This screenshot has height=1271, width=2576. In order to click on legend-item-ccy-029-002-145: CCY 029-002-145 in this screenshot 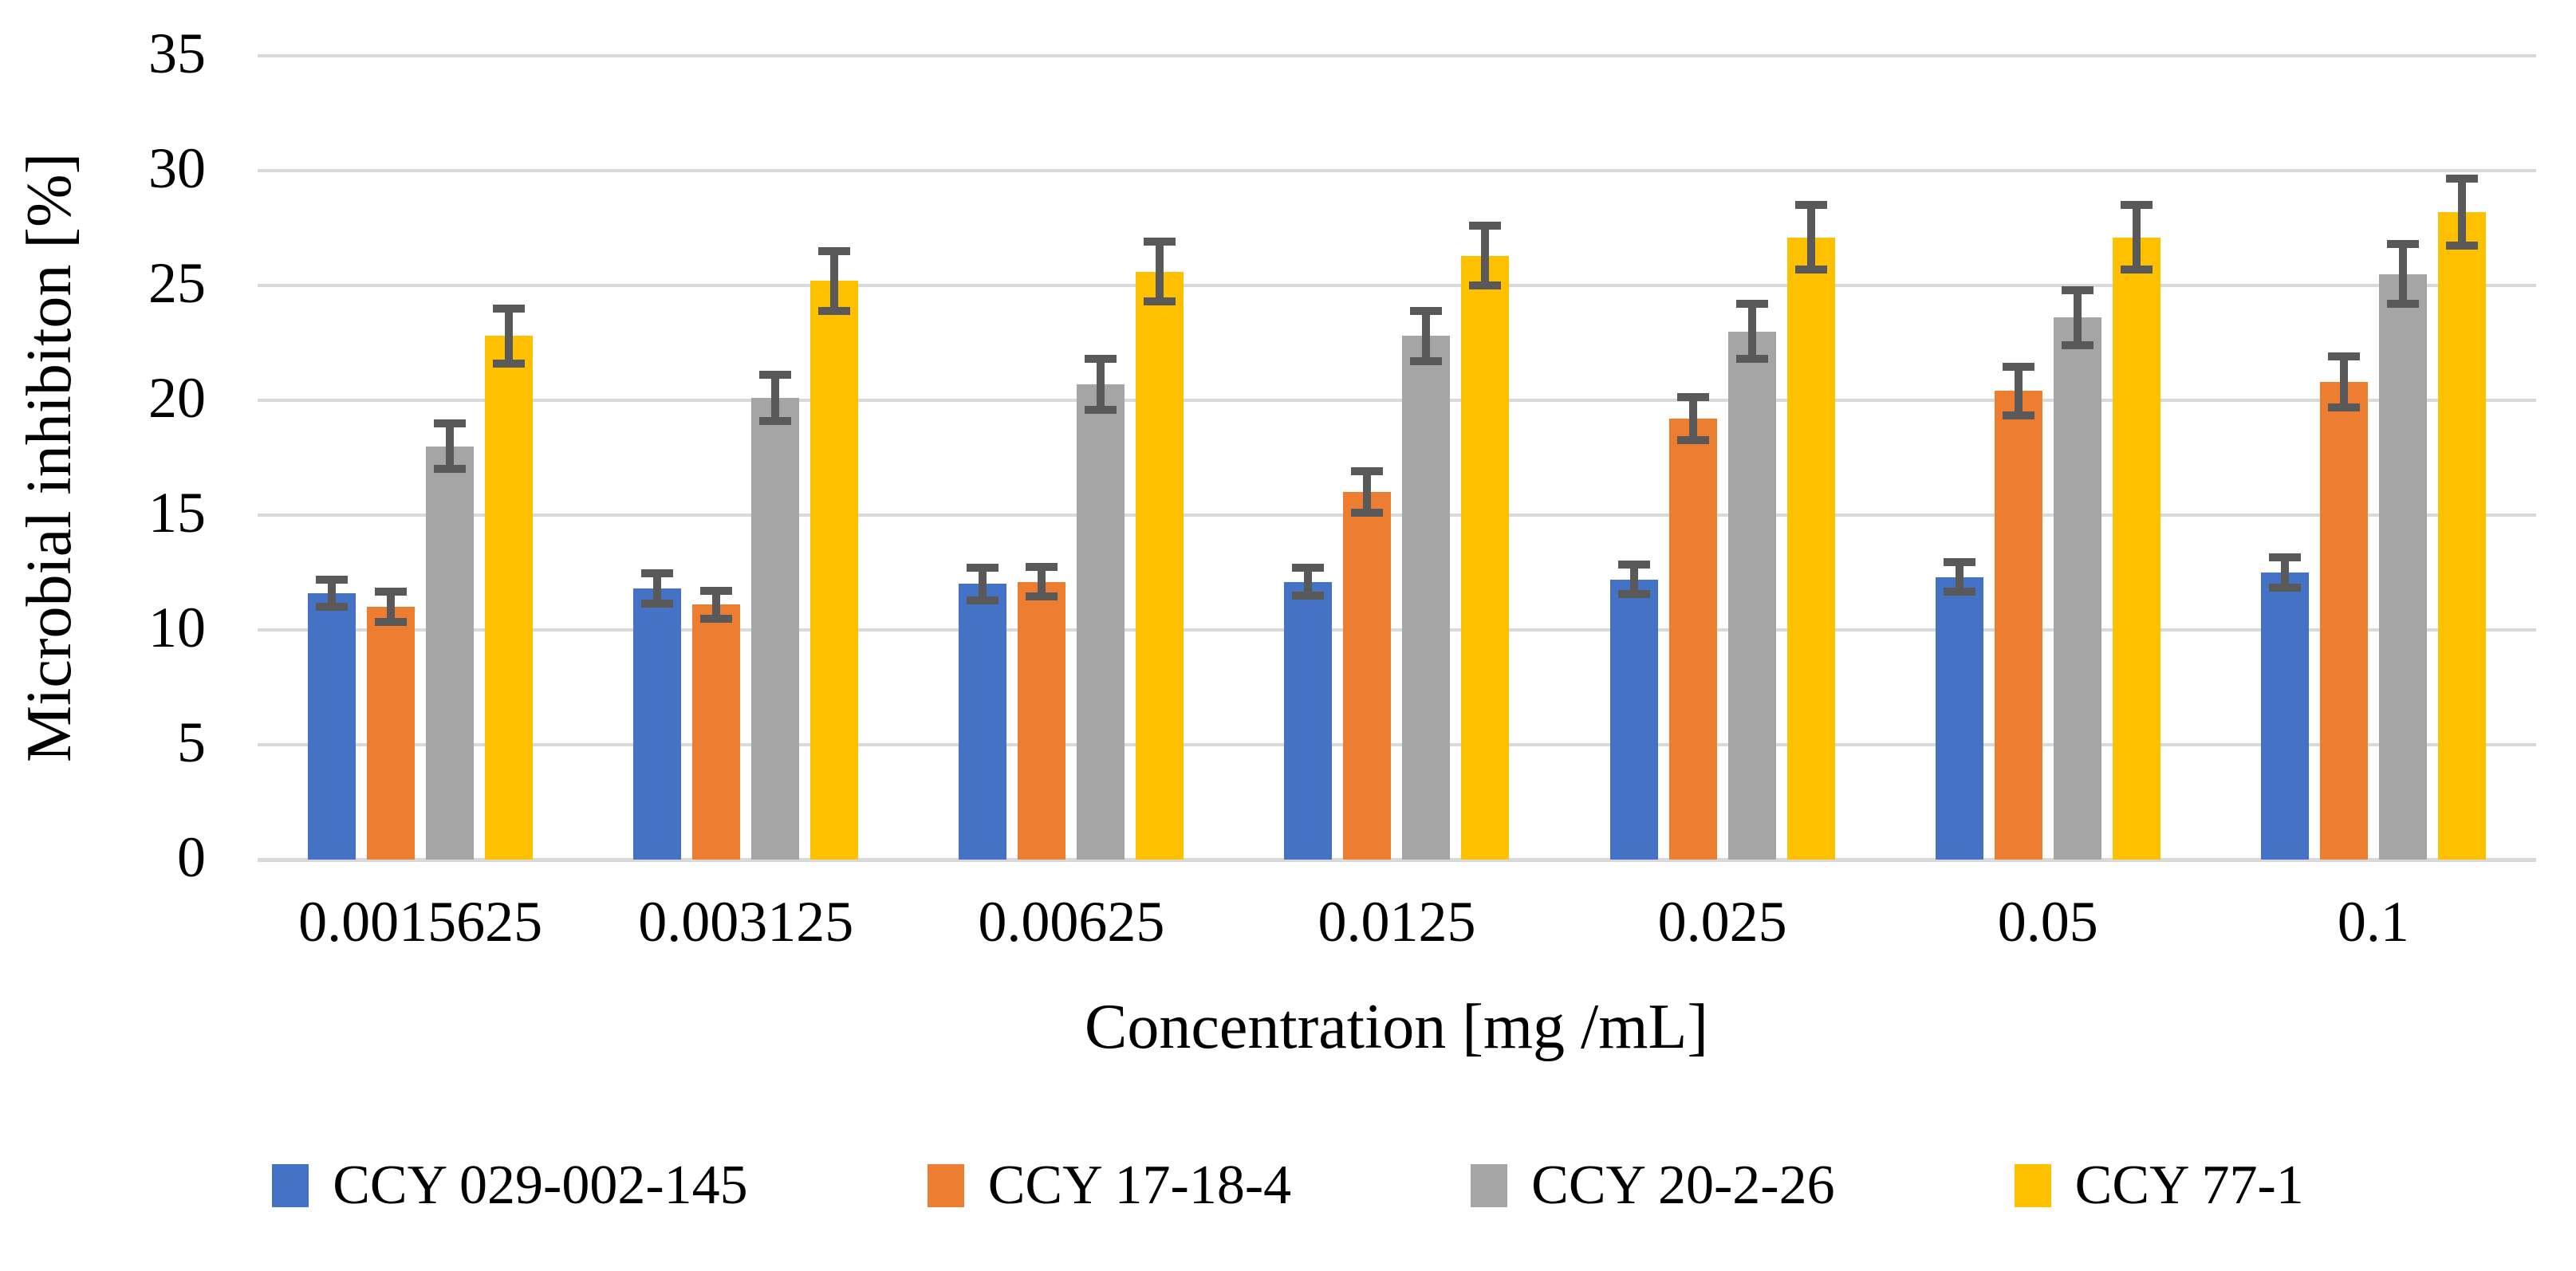, I will do `click(510, 1186)`.